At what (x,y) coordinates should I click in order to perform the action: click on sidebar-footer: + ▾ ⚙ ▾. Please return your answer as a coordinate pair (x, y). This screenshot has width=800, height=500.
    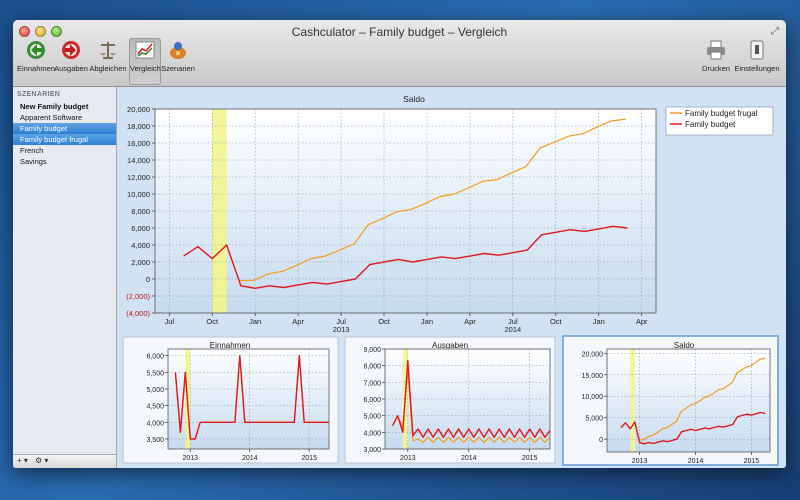
    Looking at the image, I should click on (64, 461).